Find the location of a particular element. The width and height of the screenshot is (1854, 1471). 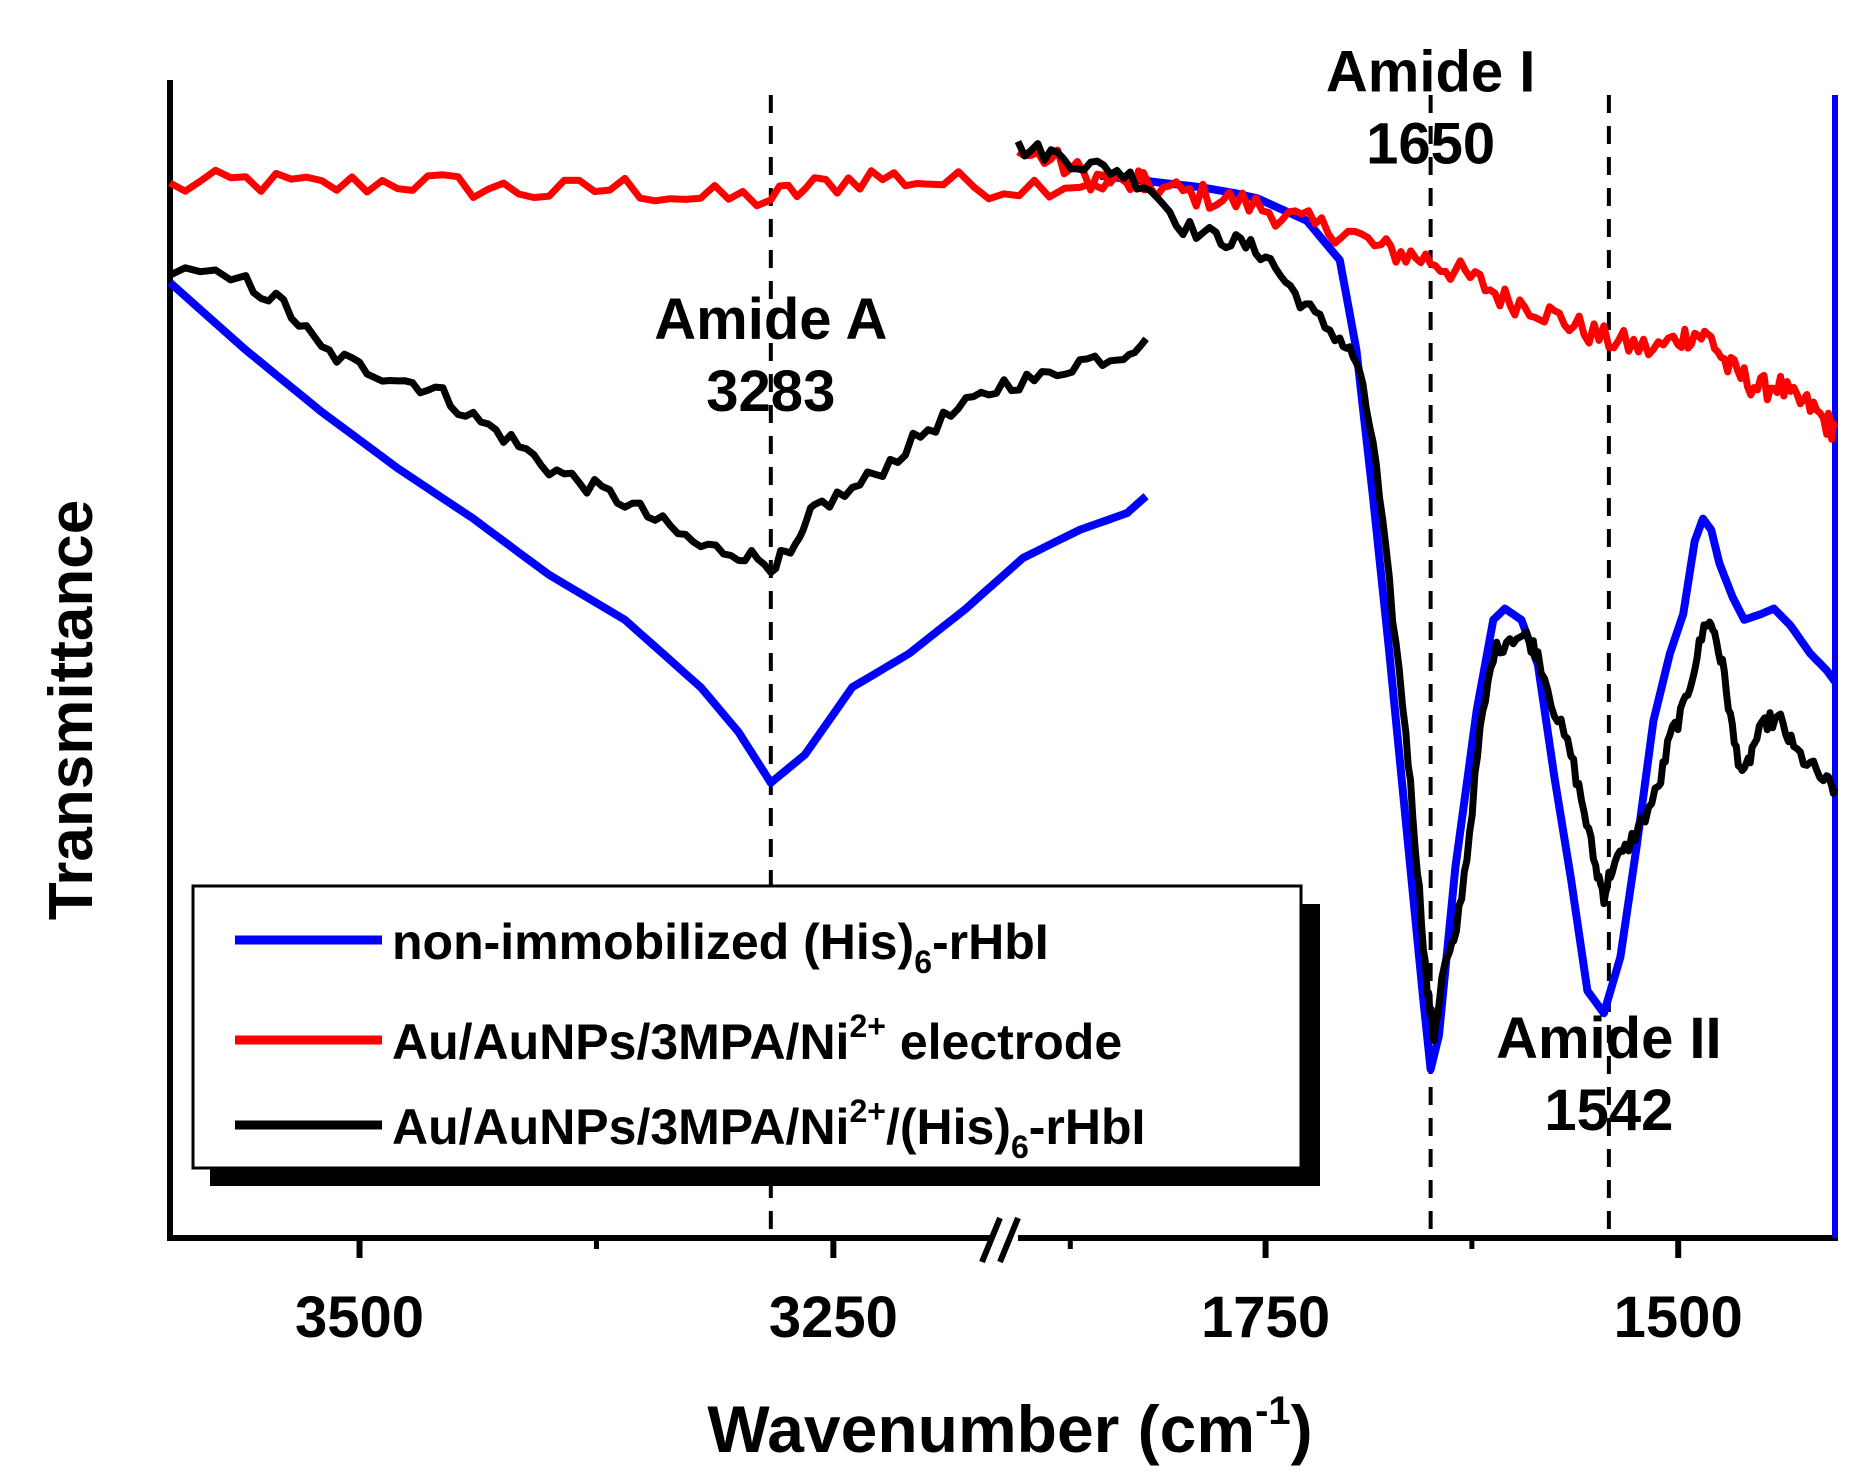

annotation-value: 3283 is located at coordinates (770, 391).